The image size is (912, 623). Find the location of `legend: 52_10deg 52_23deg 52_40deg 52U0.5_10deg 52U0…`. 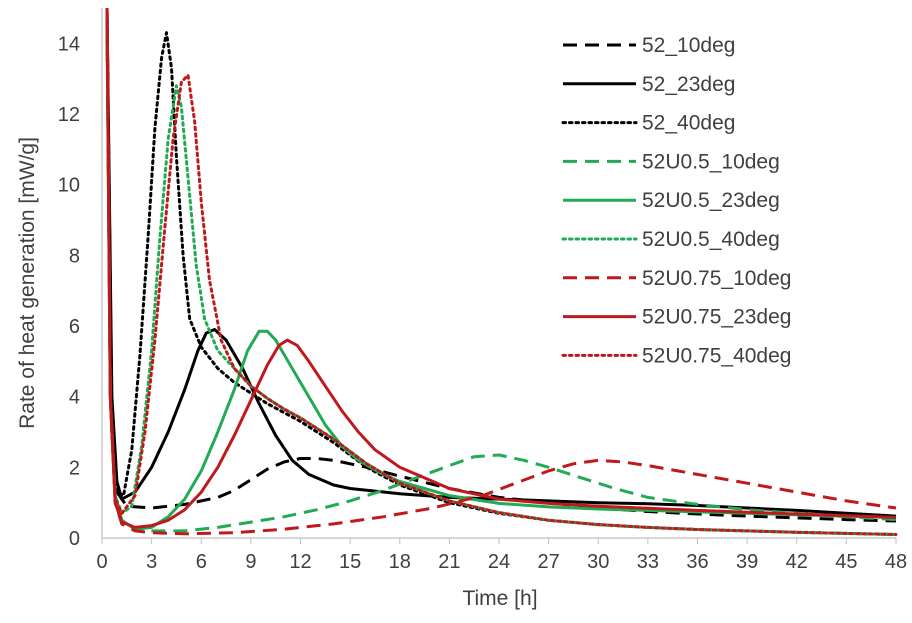

legend: 52_10deg 52_23deg 52_40deg 52U0.5_10deg 52U0… is located at coordinates (676, 200).